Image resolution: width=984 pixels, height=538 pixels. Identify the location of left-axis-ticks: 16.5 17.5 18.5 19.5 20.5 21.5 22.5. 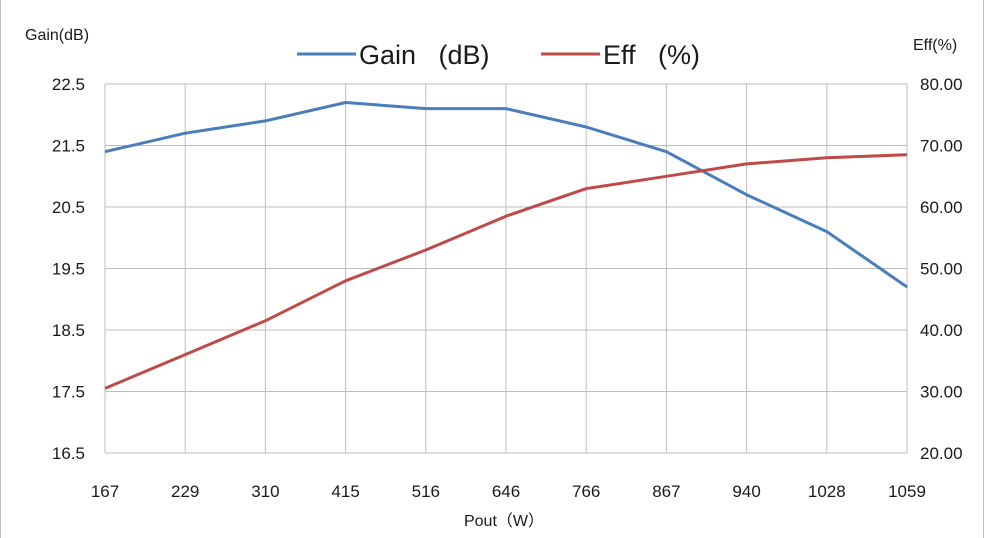
(68, 269).